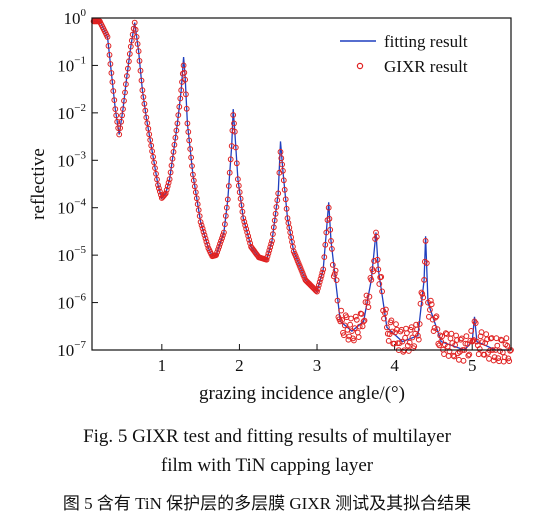 The width and height of the screenshot is (534, 529). Describe the element at coordinates (302, 393) in the screenshot. I see `x-axis-title: grazing incidence angle/(°)` at that location.